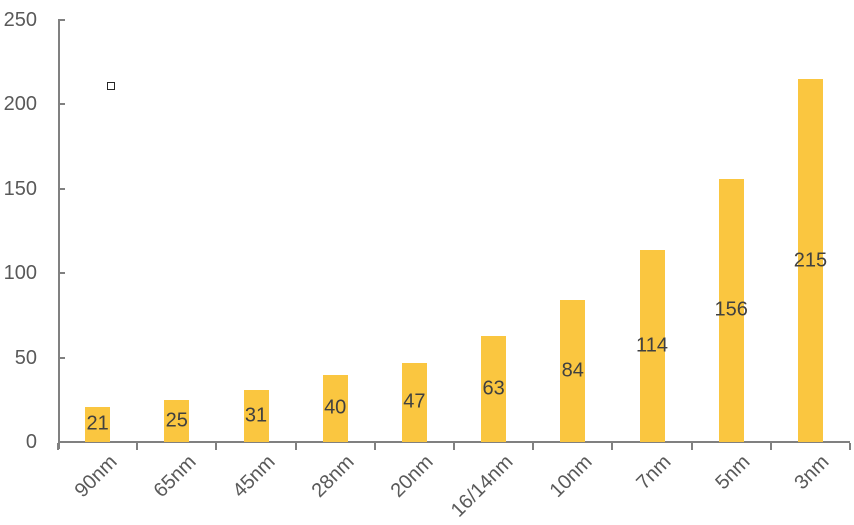 Image resolution: width=854 pixels, height=525 pixels. What do you see at coordinates (20, 273) in the screenshot?
I see `y-axis-label: 100` at bounding box center [20, 273].